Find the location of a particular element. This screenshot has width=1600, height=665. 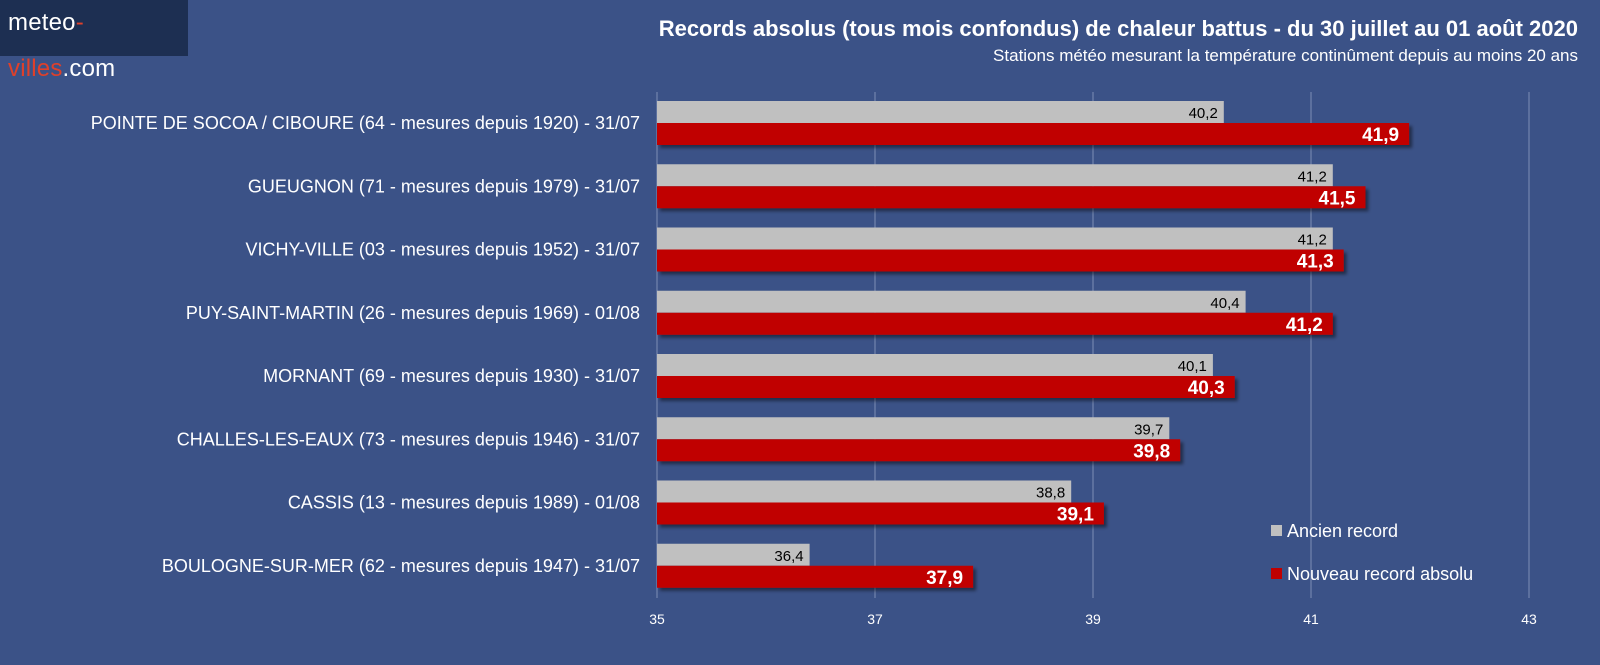

legend-nouveau-record-label: Nouveau record absolu is located at coordinates (1380, 574).